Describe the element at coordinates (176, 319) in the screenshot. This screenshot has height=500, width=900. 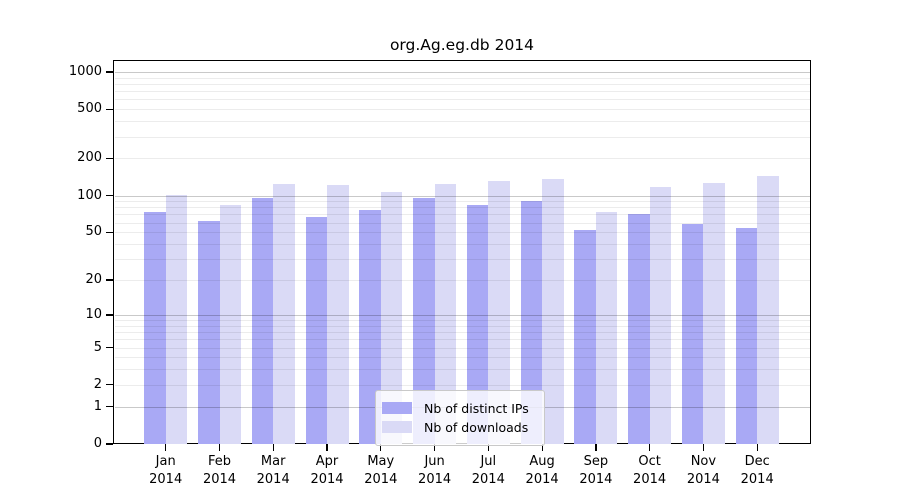
I see `bar-nb-of-downloads-jan` at that location.